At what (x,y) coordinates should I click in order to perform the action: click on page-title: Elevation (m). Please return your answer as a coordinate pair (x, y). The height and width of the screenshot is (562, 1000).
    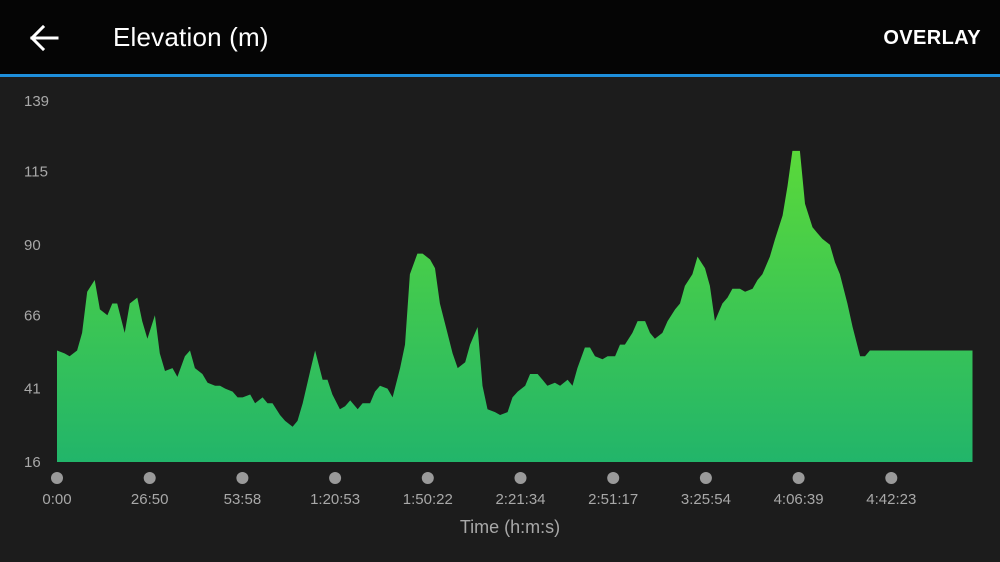
    Looking at the image, I should click on (191, 37).